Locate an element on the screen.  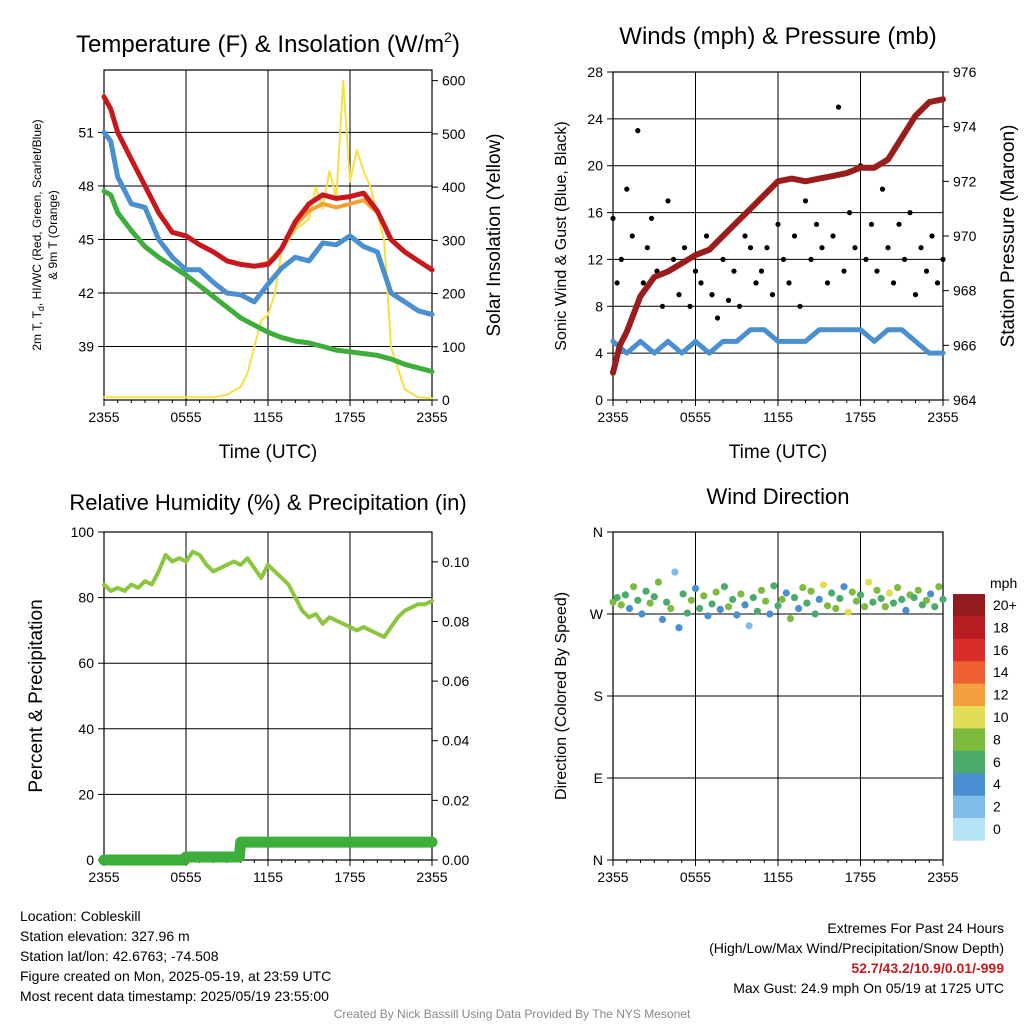
y-tick-label: 4 is located at coordinates (599, 353).